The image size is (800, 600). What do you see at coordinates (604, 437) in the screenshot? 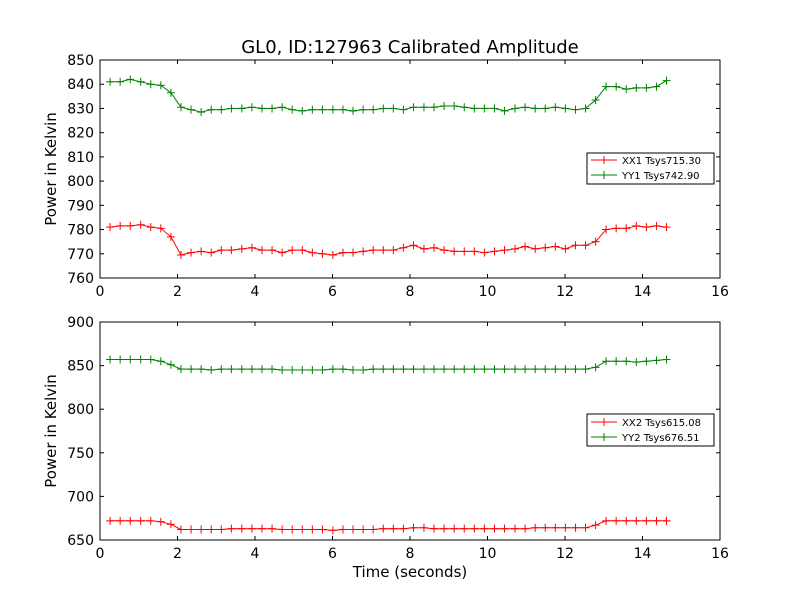
I see `legend-marker-yy2` at bounding box center [604, 437].